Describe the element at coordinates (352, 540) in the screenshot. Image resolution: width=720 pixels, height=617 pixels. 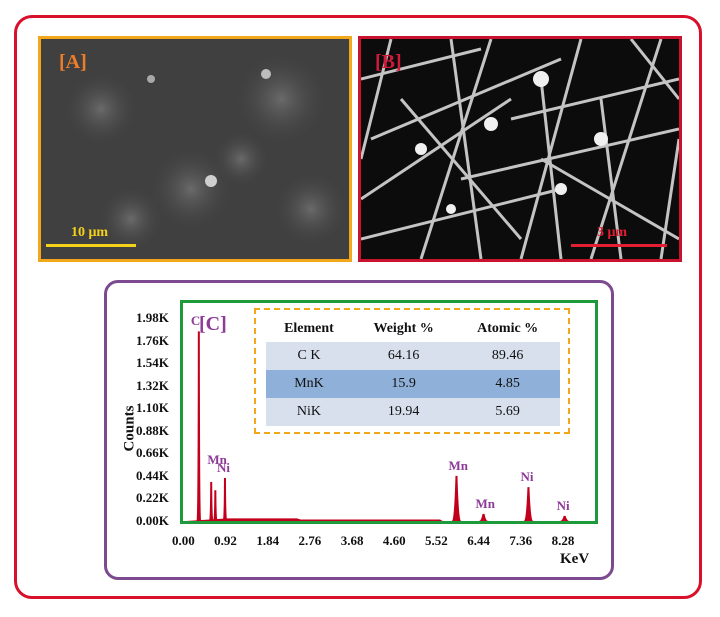
I see `x-tick-label: 3.68` at that location.